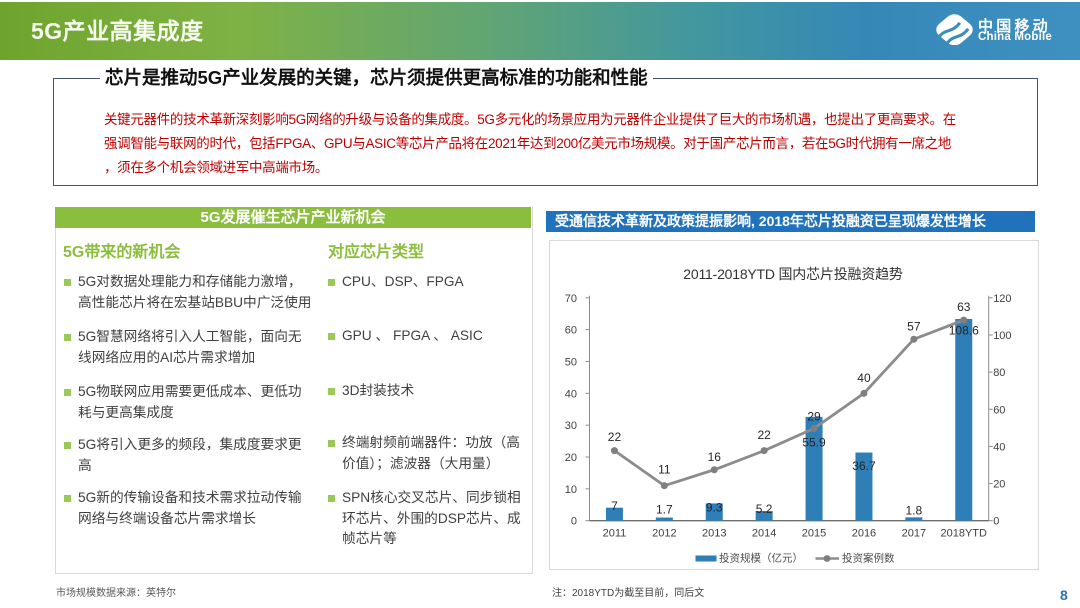 This screenshot has height=608, width=1080. What do you see at coordinates (761, 558) in the screenshot?
I see `svg-text: 投资规模（亿元）` at bounding box center [761, 558].